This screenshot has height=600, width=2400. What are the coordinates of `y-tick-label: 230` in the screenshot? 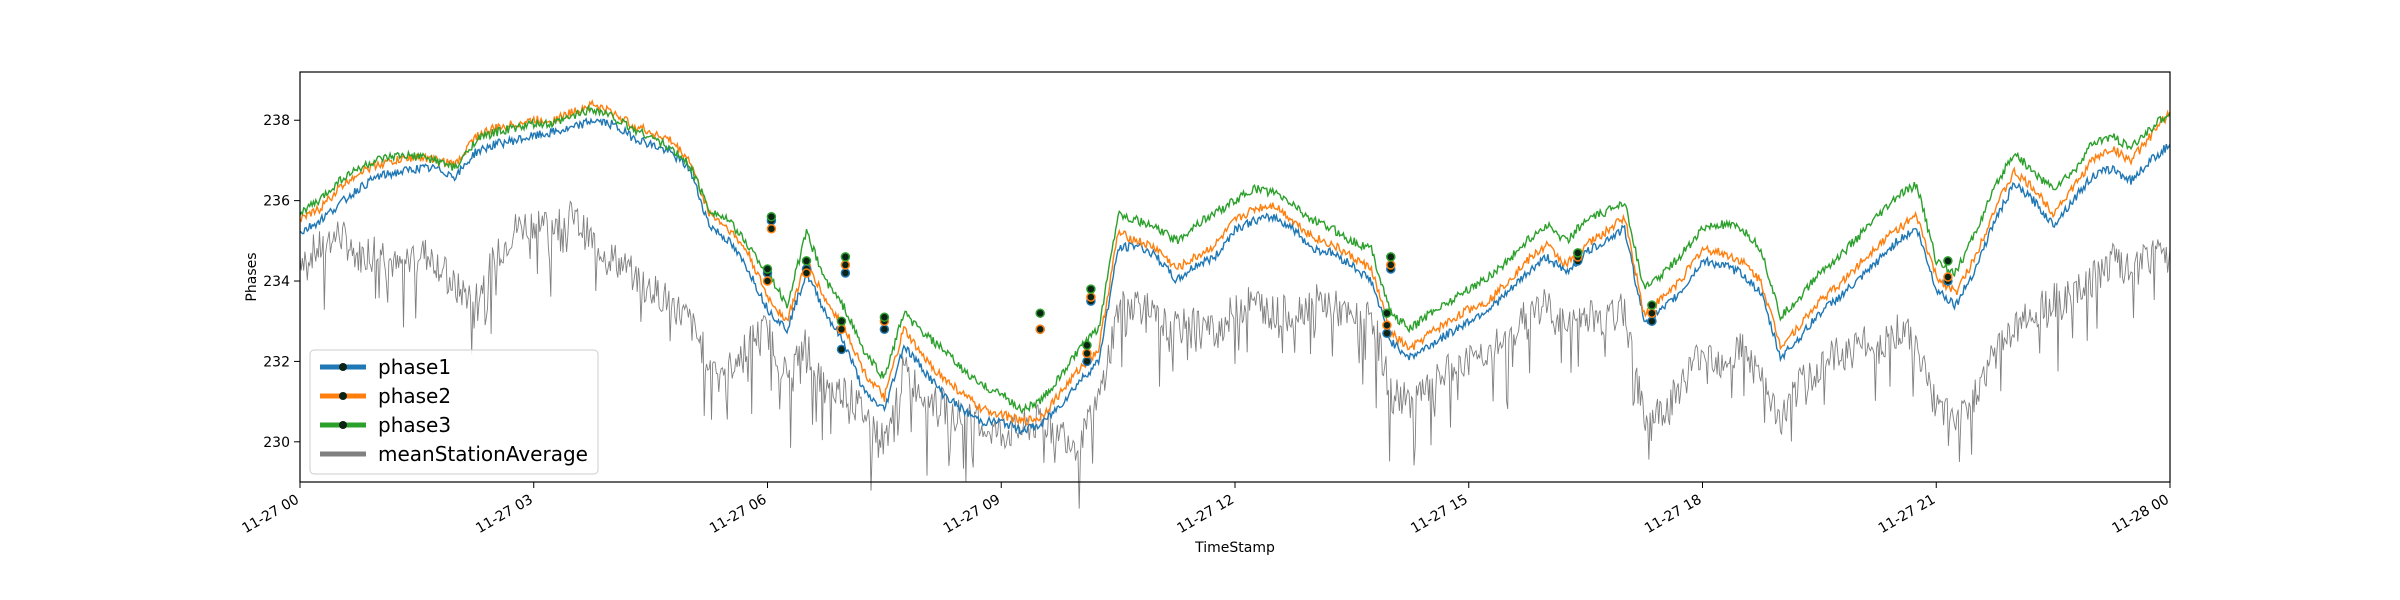 It's located at (276, 443).